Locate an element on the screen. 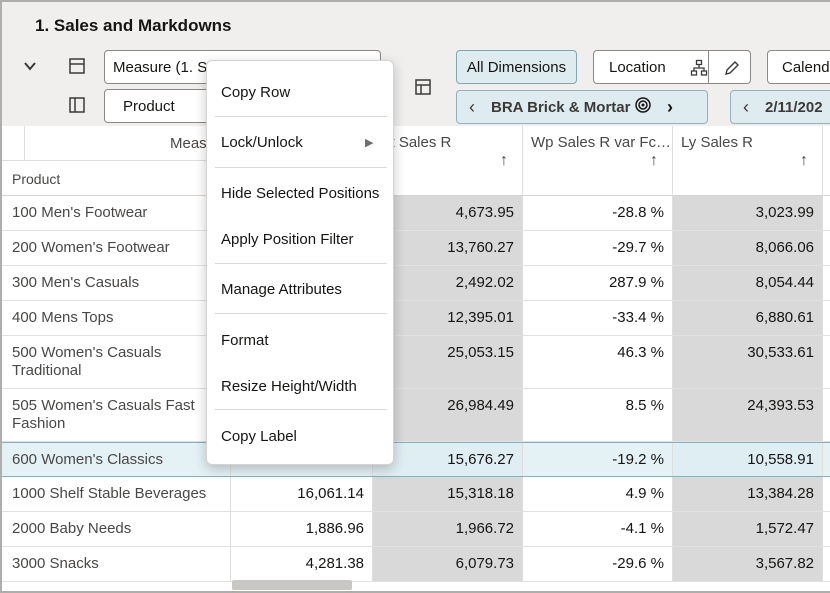  value-cell: 3,023.99 is located at coordinates (748, 213).